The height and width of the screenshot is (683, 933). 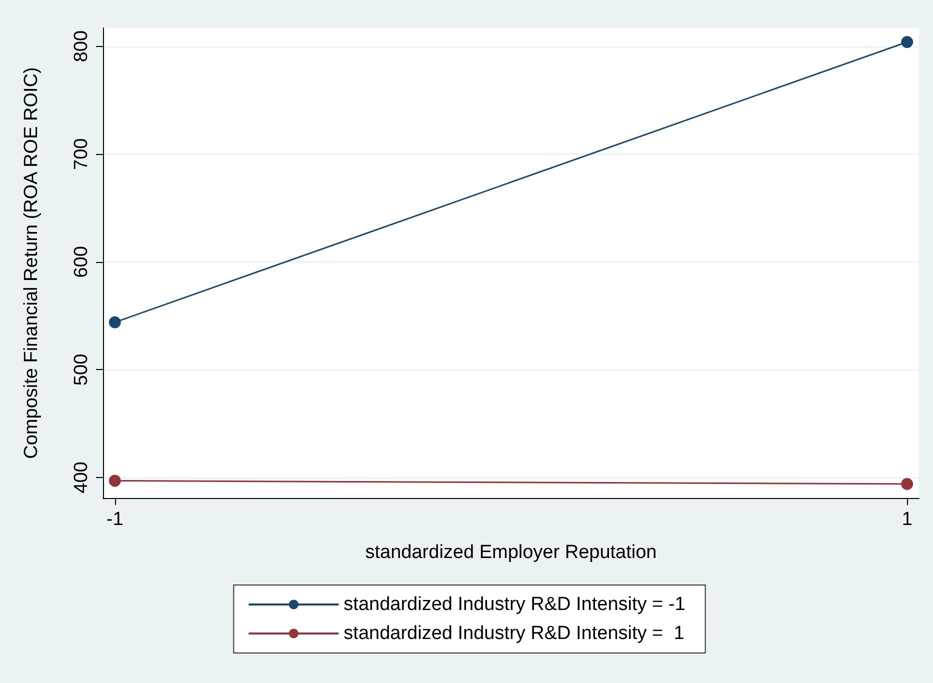 What do you see at coordinates (81, 262) in the screenshot?
I see `y-tick-label: 600` at bounding box center [81, 262].